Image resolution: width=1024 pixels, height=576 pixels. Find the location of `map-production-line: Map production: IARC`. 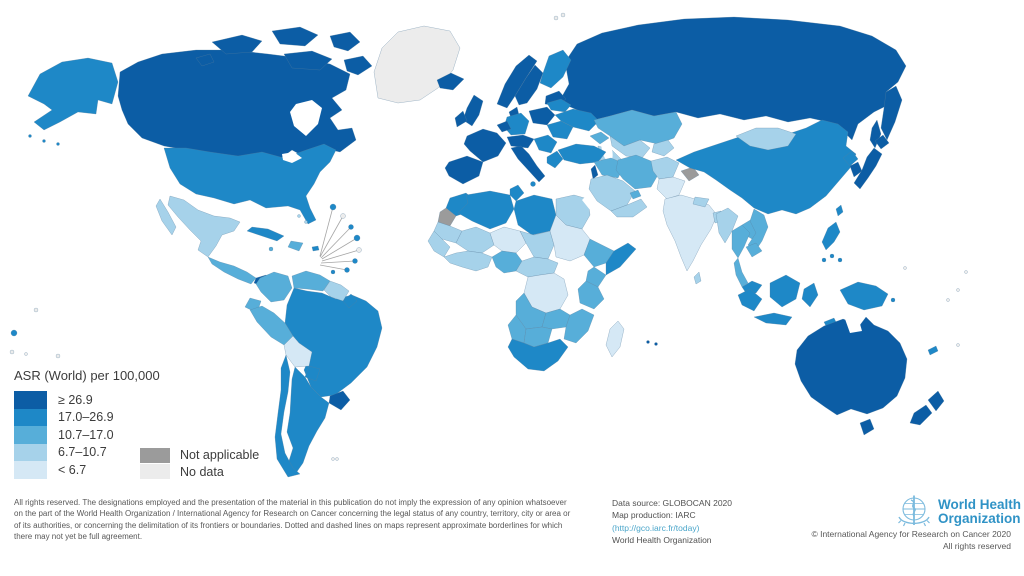

map-production-line: Map production: IARC is located at coordinates (654, 515).